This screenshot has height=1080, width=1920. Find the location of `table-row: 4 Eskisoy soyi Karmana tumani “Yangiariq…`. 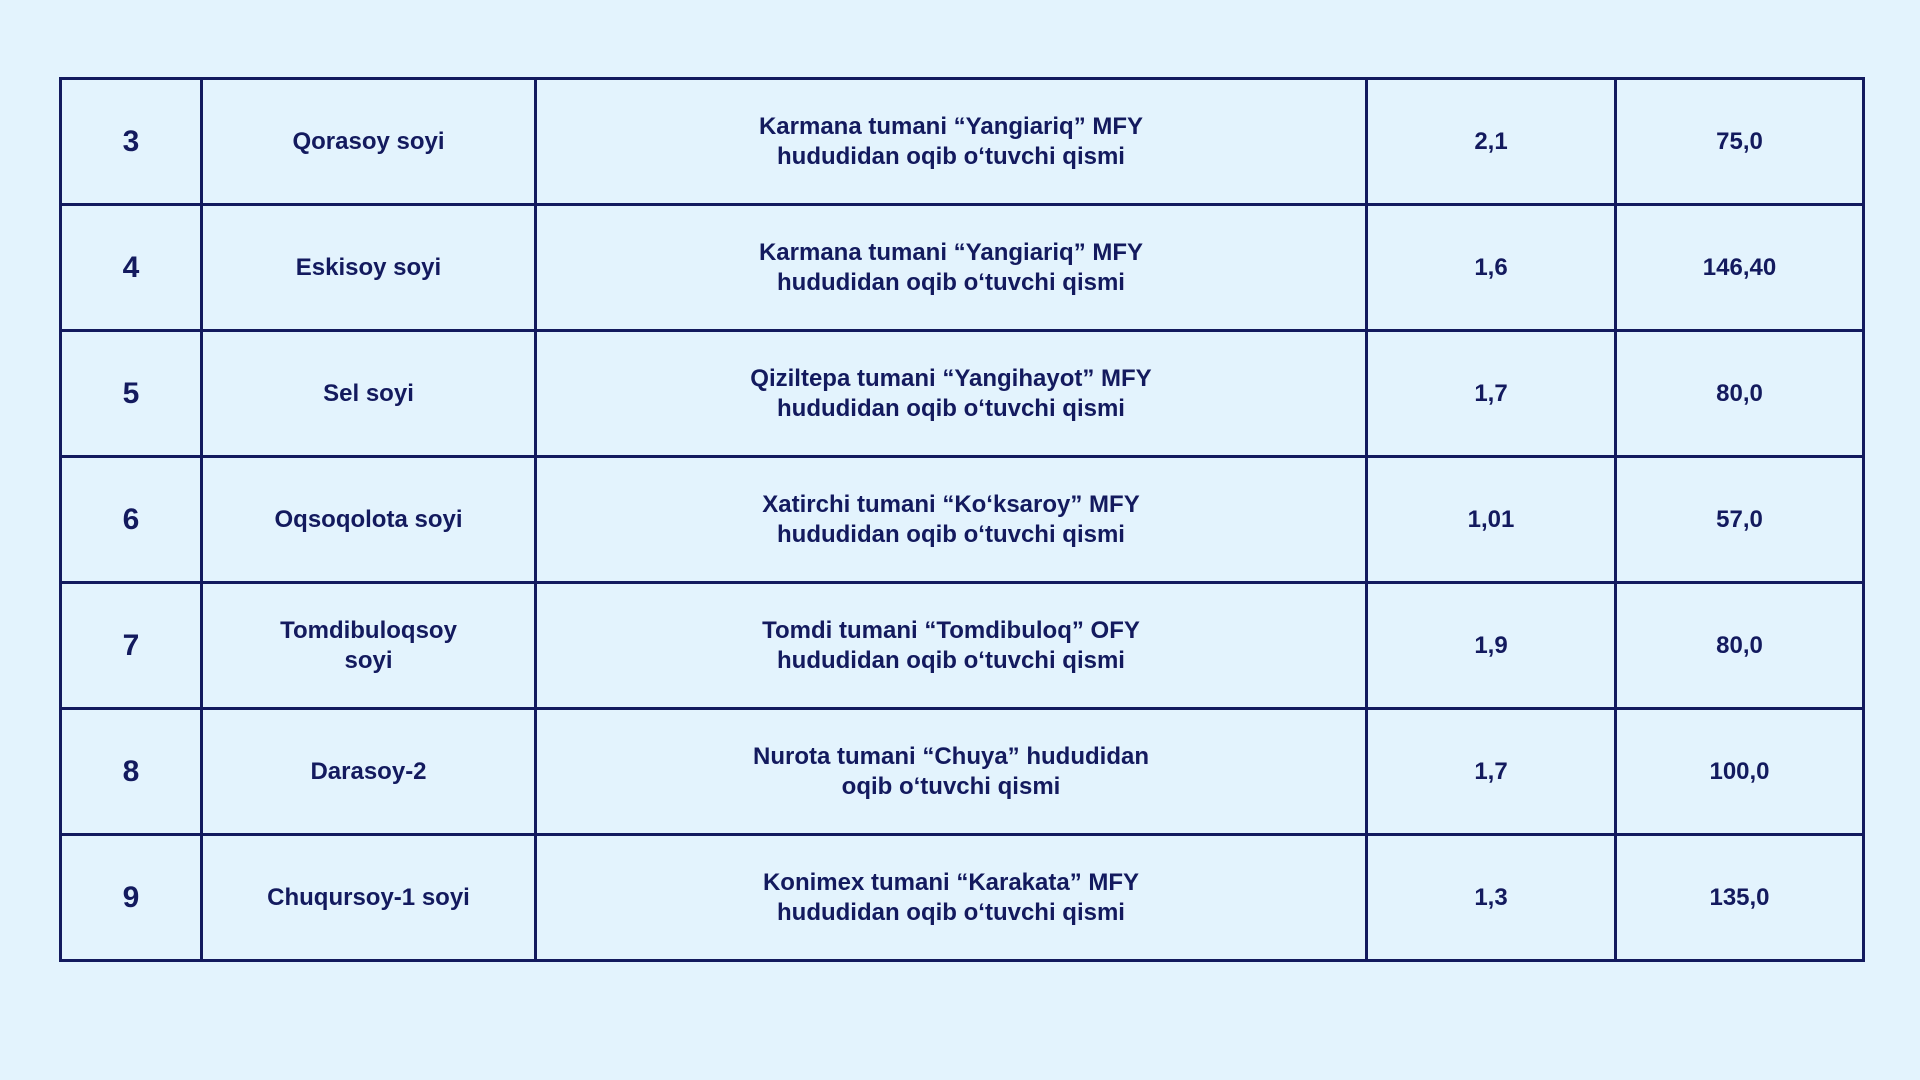

table-row: 4 Eskisoy soyi Karmana tumani “Yangiariq… is located at coordinates (962, 267).